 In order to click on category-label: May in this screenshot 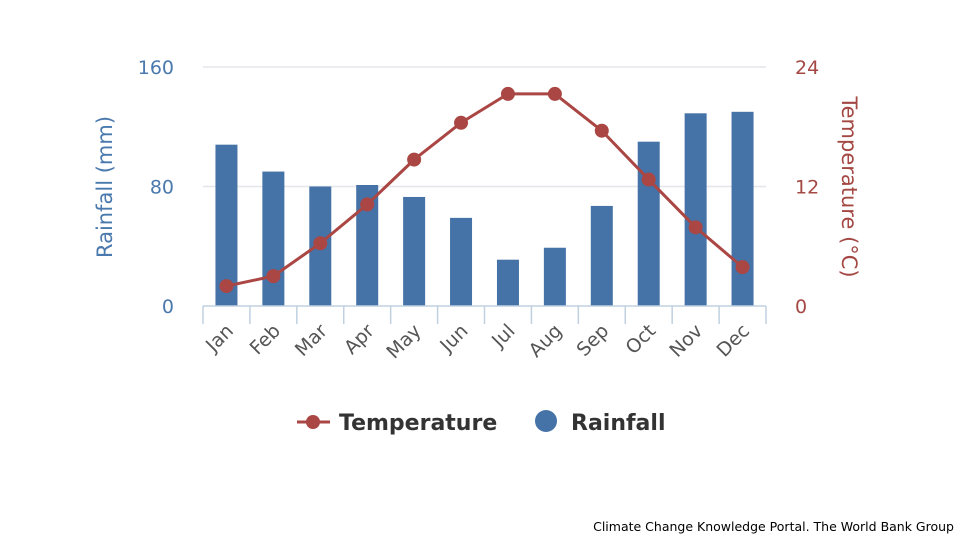, I will do `click(403, 341)`.